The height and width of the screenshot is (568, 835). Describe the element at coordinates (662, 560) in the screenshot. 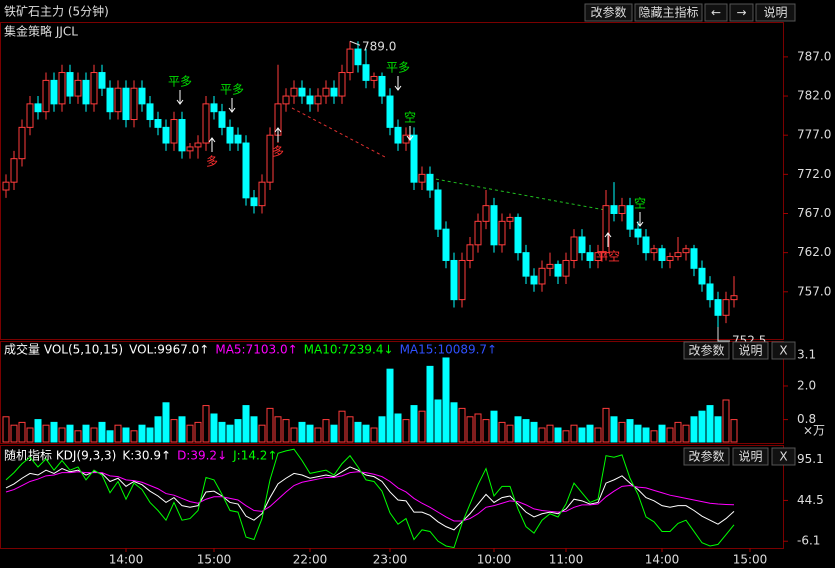

I see `x-tick-label: 14:00` at that location.